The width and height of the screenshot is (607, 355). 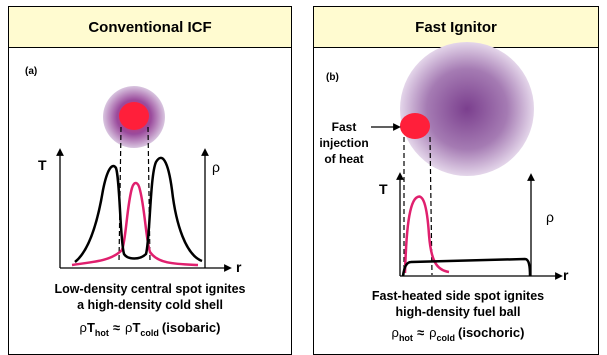 What do you see at coordinates (149, 194) in the screenshot?
I see `hot-spot-guide-right` at bounding box center [149, 194].